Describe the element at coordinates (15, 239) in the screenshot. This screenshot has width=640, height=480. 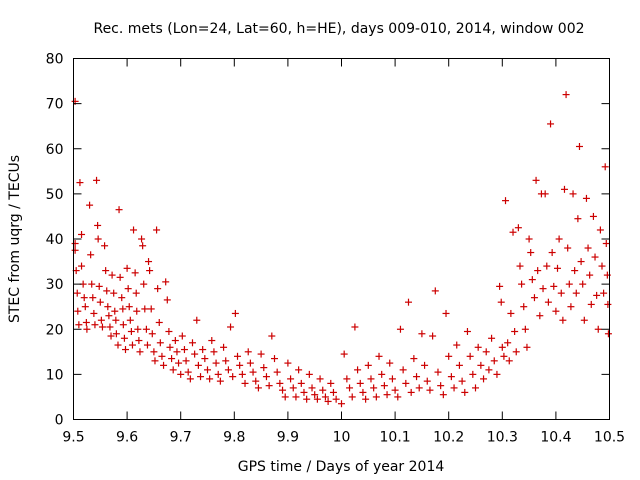
I see `y-axis-label: STEC from uqrg / TECUs` at that location.